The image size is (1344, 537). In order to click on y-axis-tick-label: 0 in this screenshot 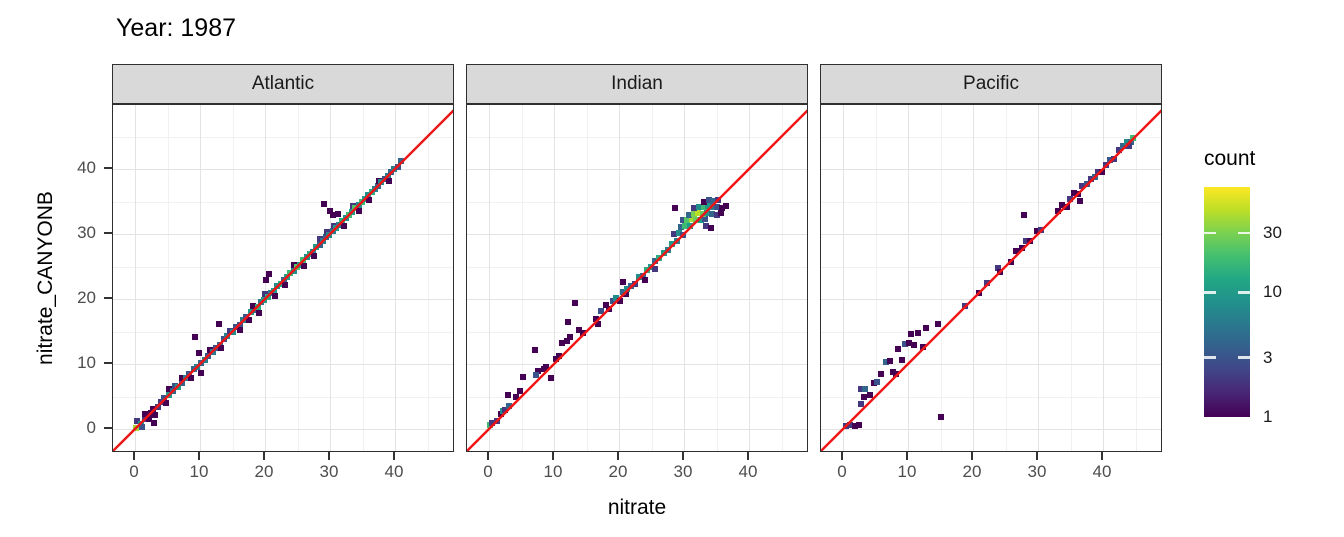, I will do `click(91, 427)`.